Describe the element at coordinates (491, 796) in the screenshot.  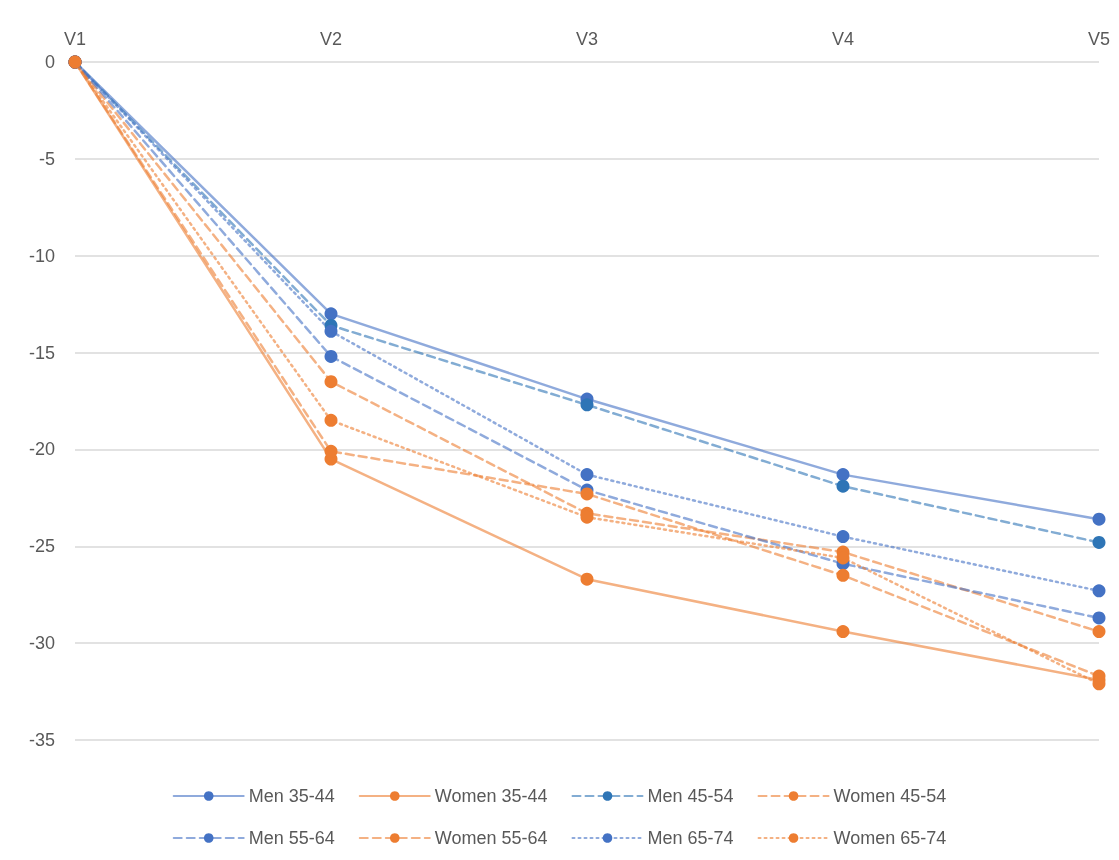
I see `legend-label: Women 35-44` at that location.